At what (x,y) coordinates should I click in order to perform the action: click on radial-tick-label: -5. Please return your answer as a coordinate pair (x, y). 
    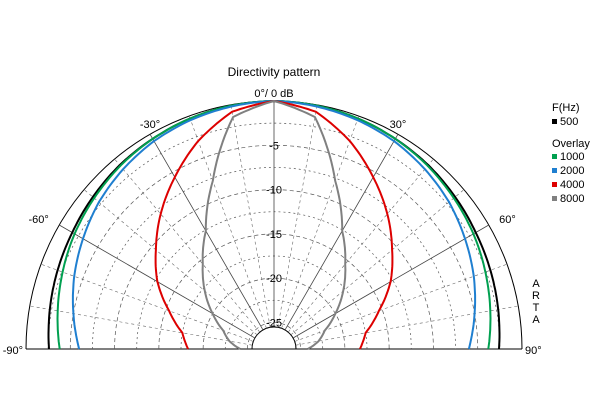
    Looking at the image, I should click on (274, 146).